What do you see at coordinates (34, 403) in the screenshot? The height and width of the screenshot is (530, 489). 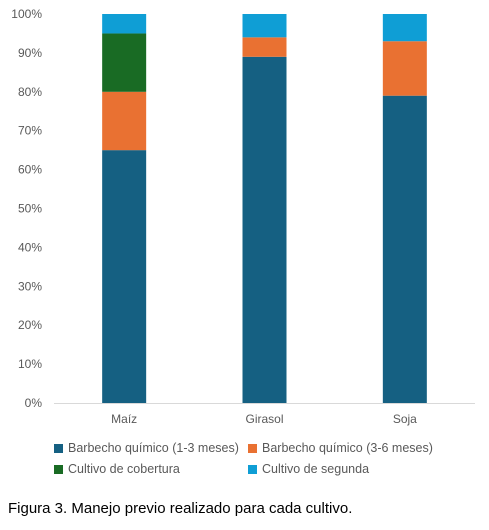 I see `y-tick-label: 0%` at bounding box center [34, 403].